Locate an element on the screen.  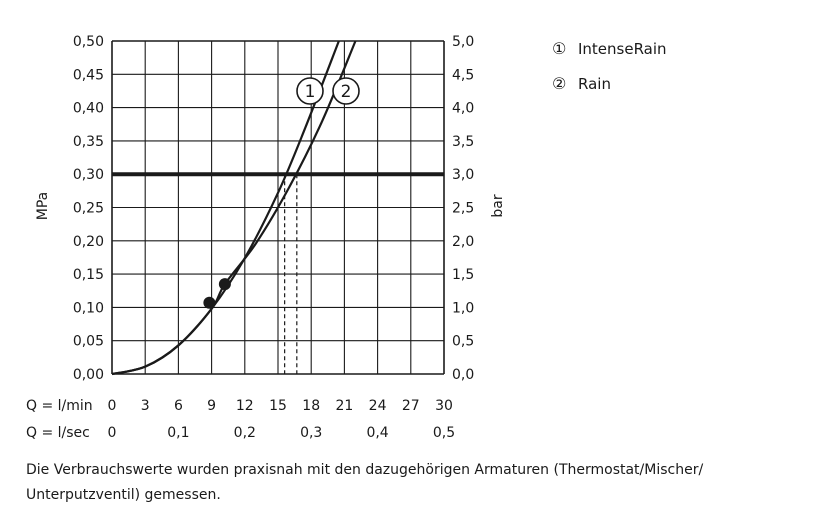
x-tick-label: 3 is located at coordinates (145, 406).